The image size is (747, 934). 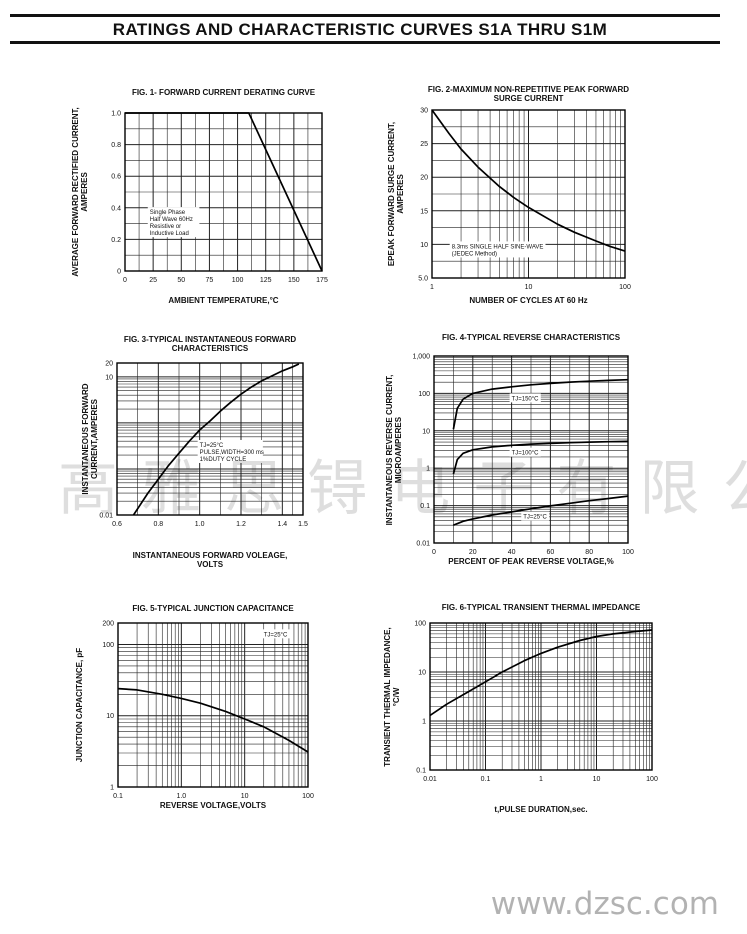 What do you see at coordinates (79, 705) in the screenshot?
I see `y-axis-label: JUNCTION CAPACITANCE, pF` at bounding box center [79, 705].